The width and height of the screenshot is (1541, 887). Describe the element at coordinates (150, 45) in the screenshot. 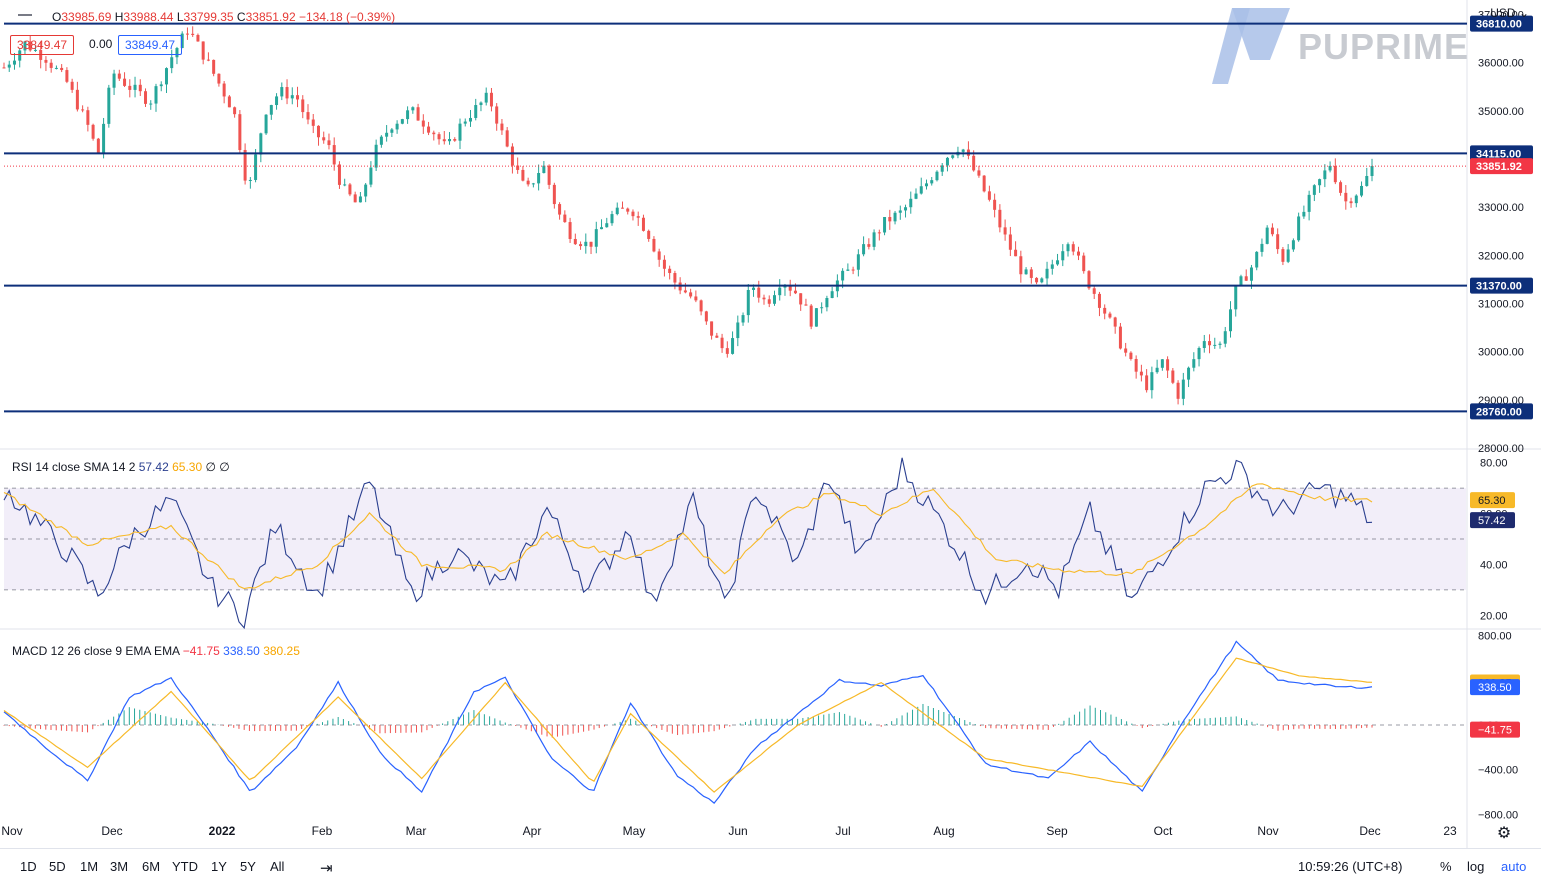

I see `buy-price-button: 33849.47` at that location.